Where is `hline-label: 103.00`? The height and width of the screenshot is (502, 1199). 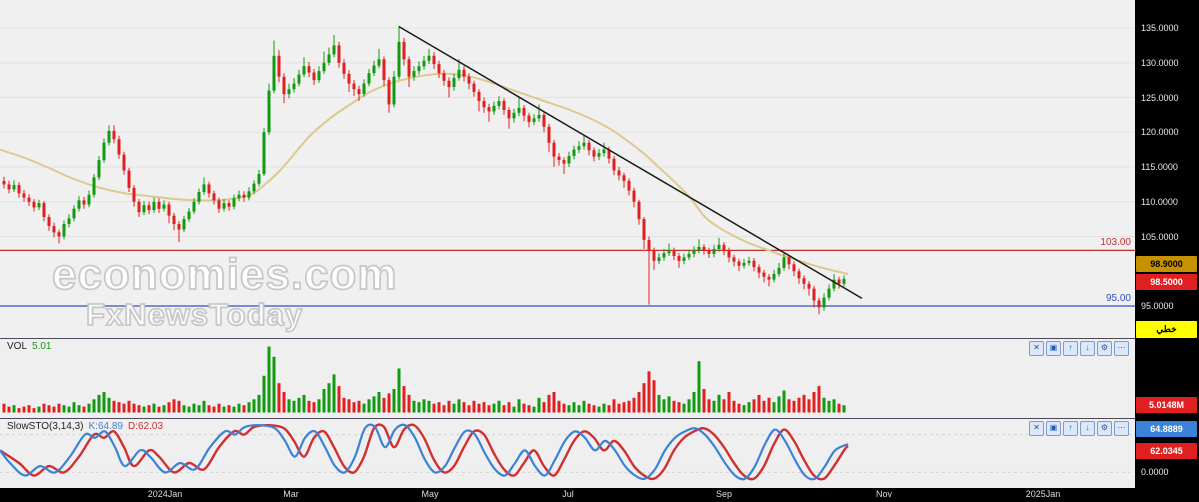
hline-label: 103.00 is located at coordinates (1115, 243).